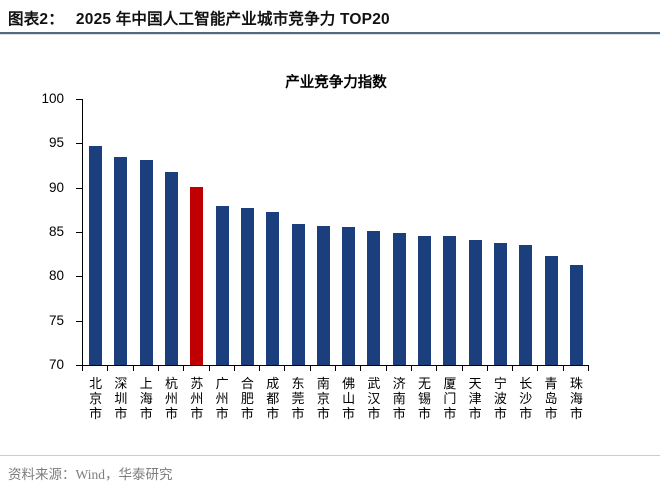 This screenshot has height=494, width=660. Describe the element at coordinates (56, 320) in the screenshot. I see `y-axis-tick-label: 75` at that location.